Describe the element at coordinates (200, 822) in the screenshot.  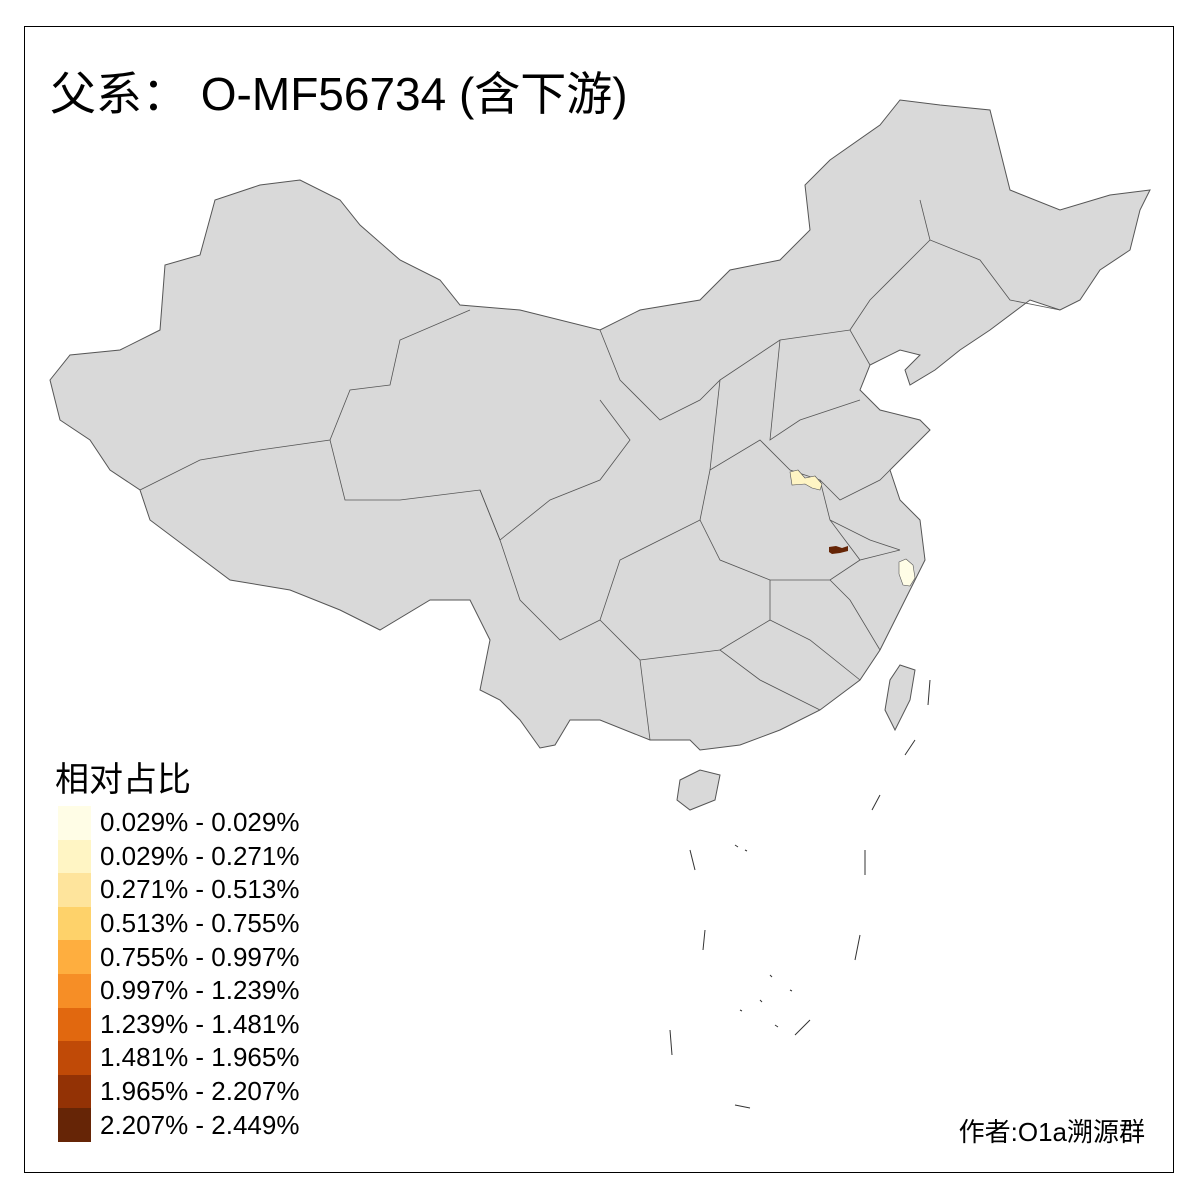
I see `legend-label: 0.029% - 0.029%` at that location.